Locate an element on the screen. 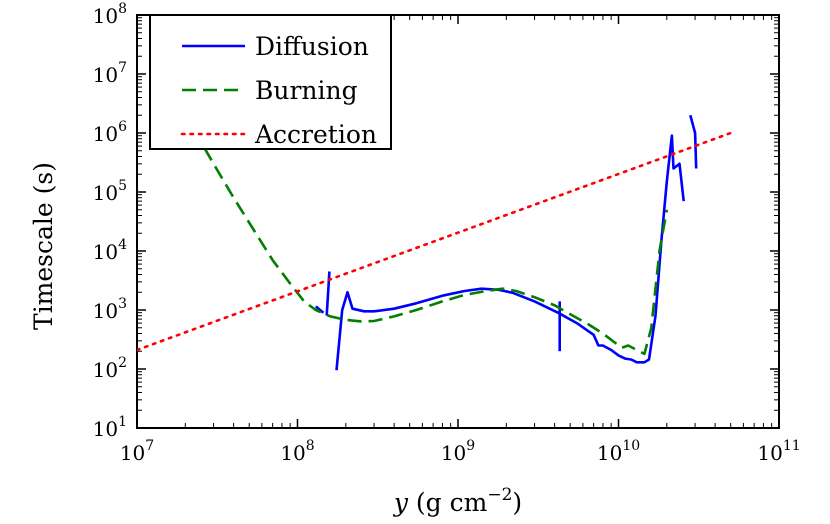  y-tick-label: 10⁷ is located at coordinates (110, 73).